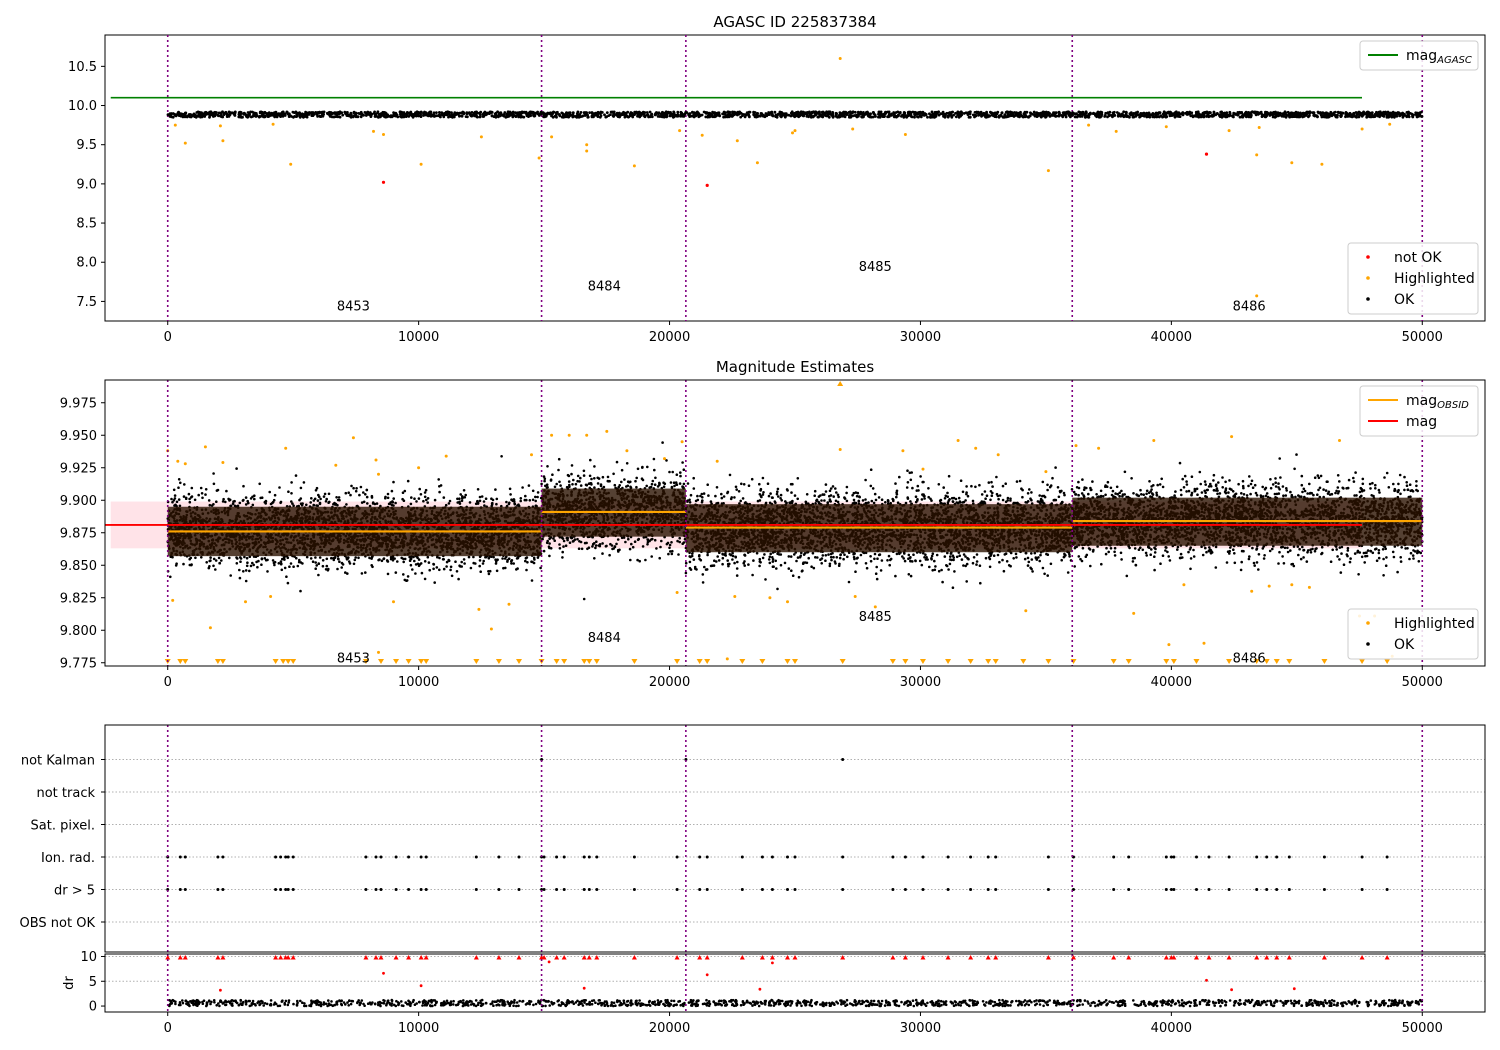 The height and width of the screenshot is (1050, 1500). Describe the element at coordinates (1368, 299) in the screenshot. I see `legend-swatch` at that location.